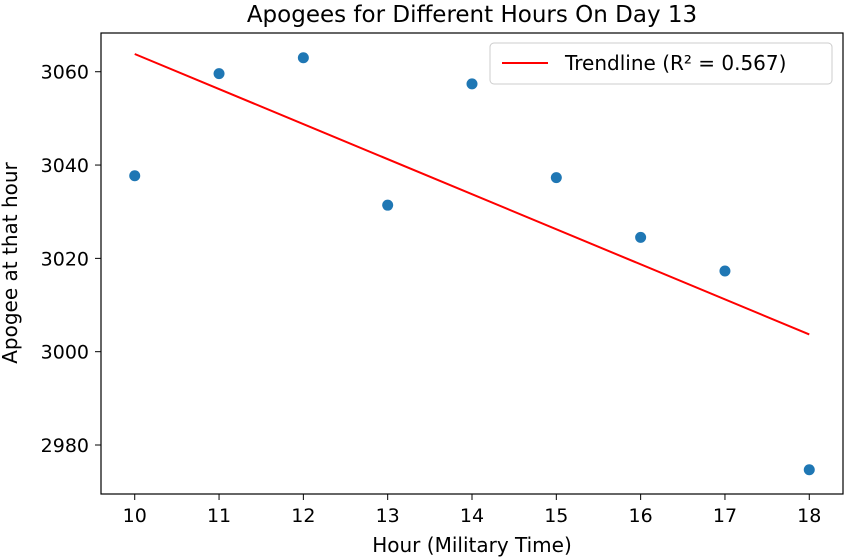  I want to click on x-tick-label: 11, so click(219, 516).